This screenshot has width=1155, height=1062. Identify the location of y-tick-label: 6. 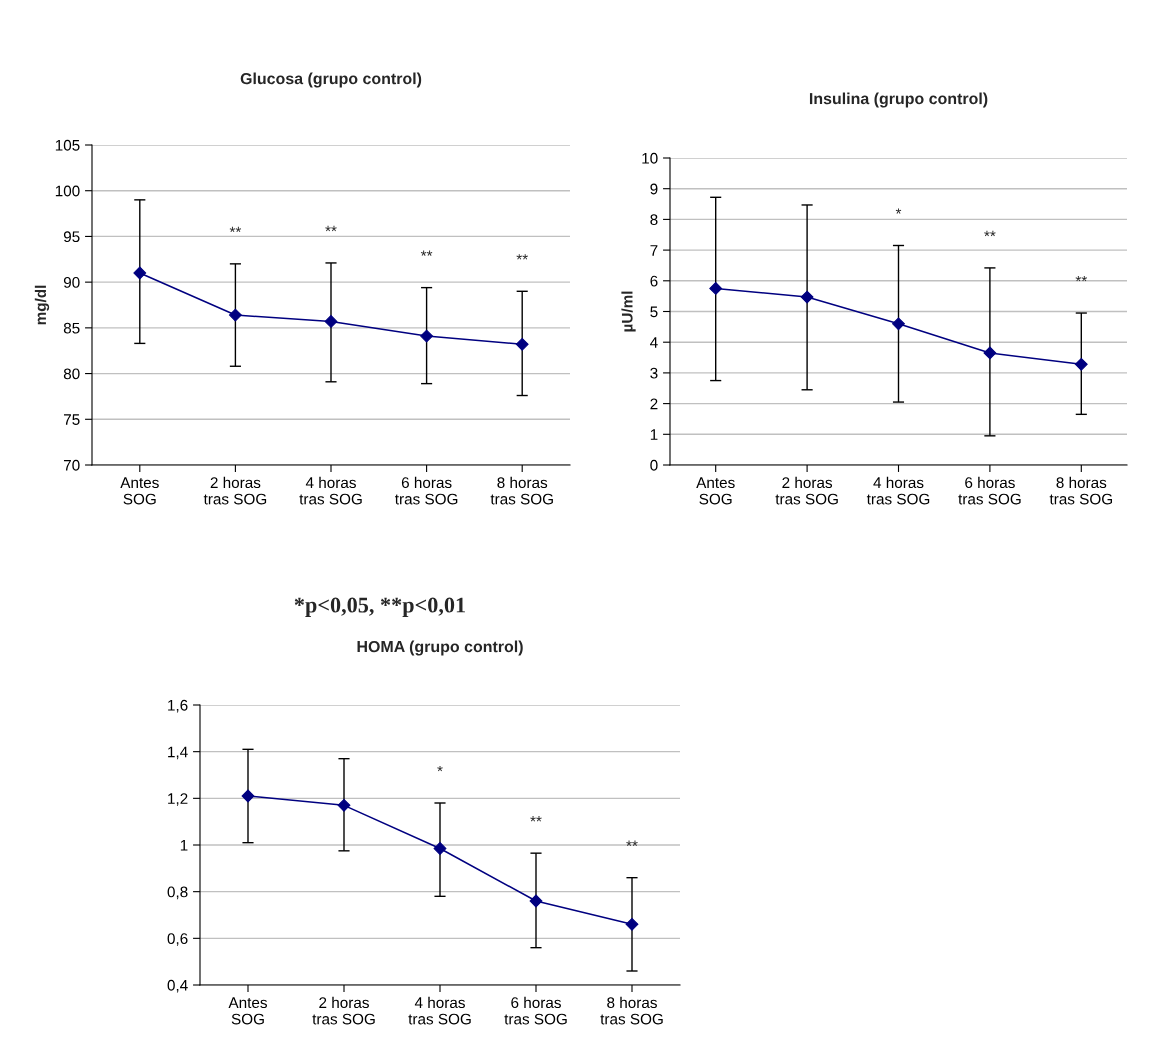
(654, 281).